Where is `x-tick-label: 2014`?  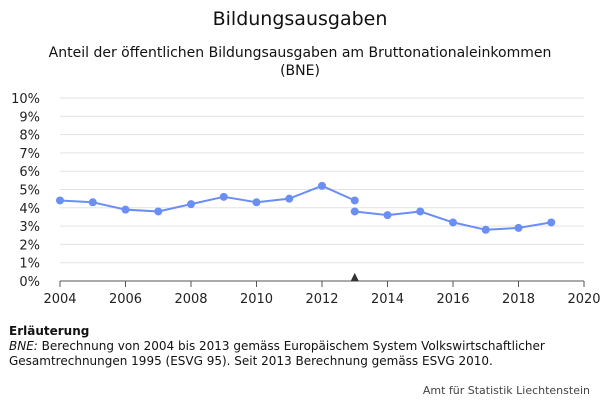 x-tick-label: 2014 is located at coordinates (387, 299).